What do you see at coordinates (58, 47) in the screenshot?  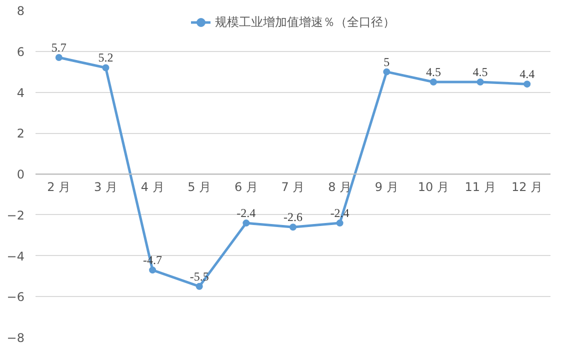 I see `data-label: 5.7` at bounding box center [58, 47].